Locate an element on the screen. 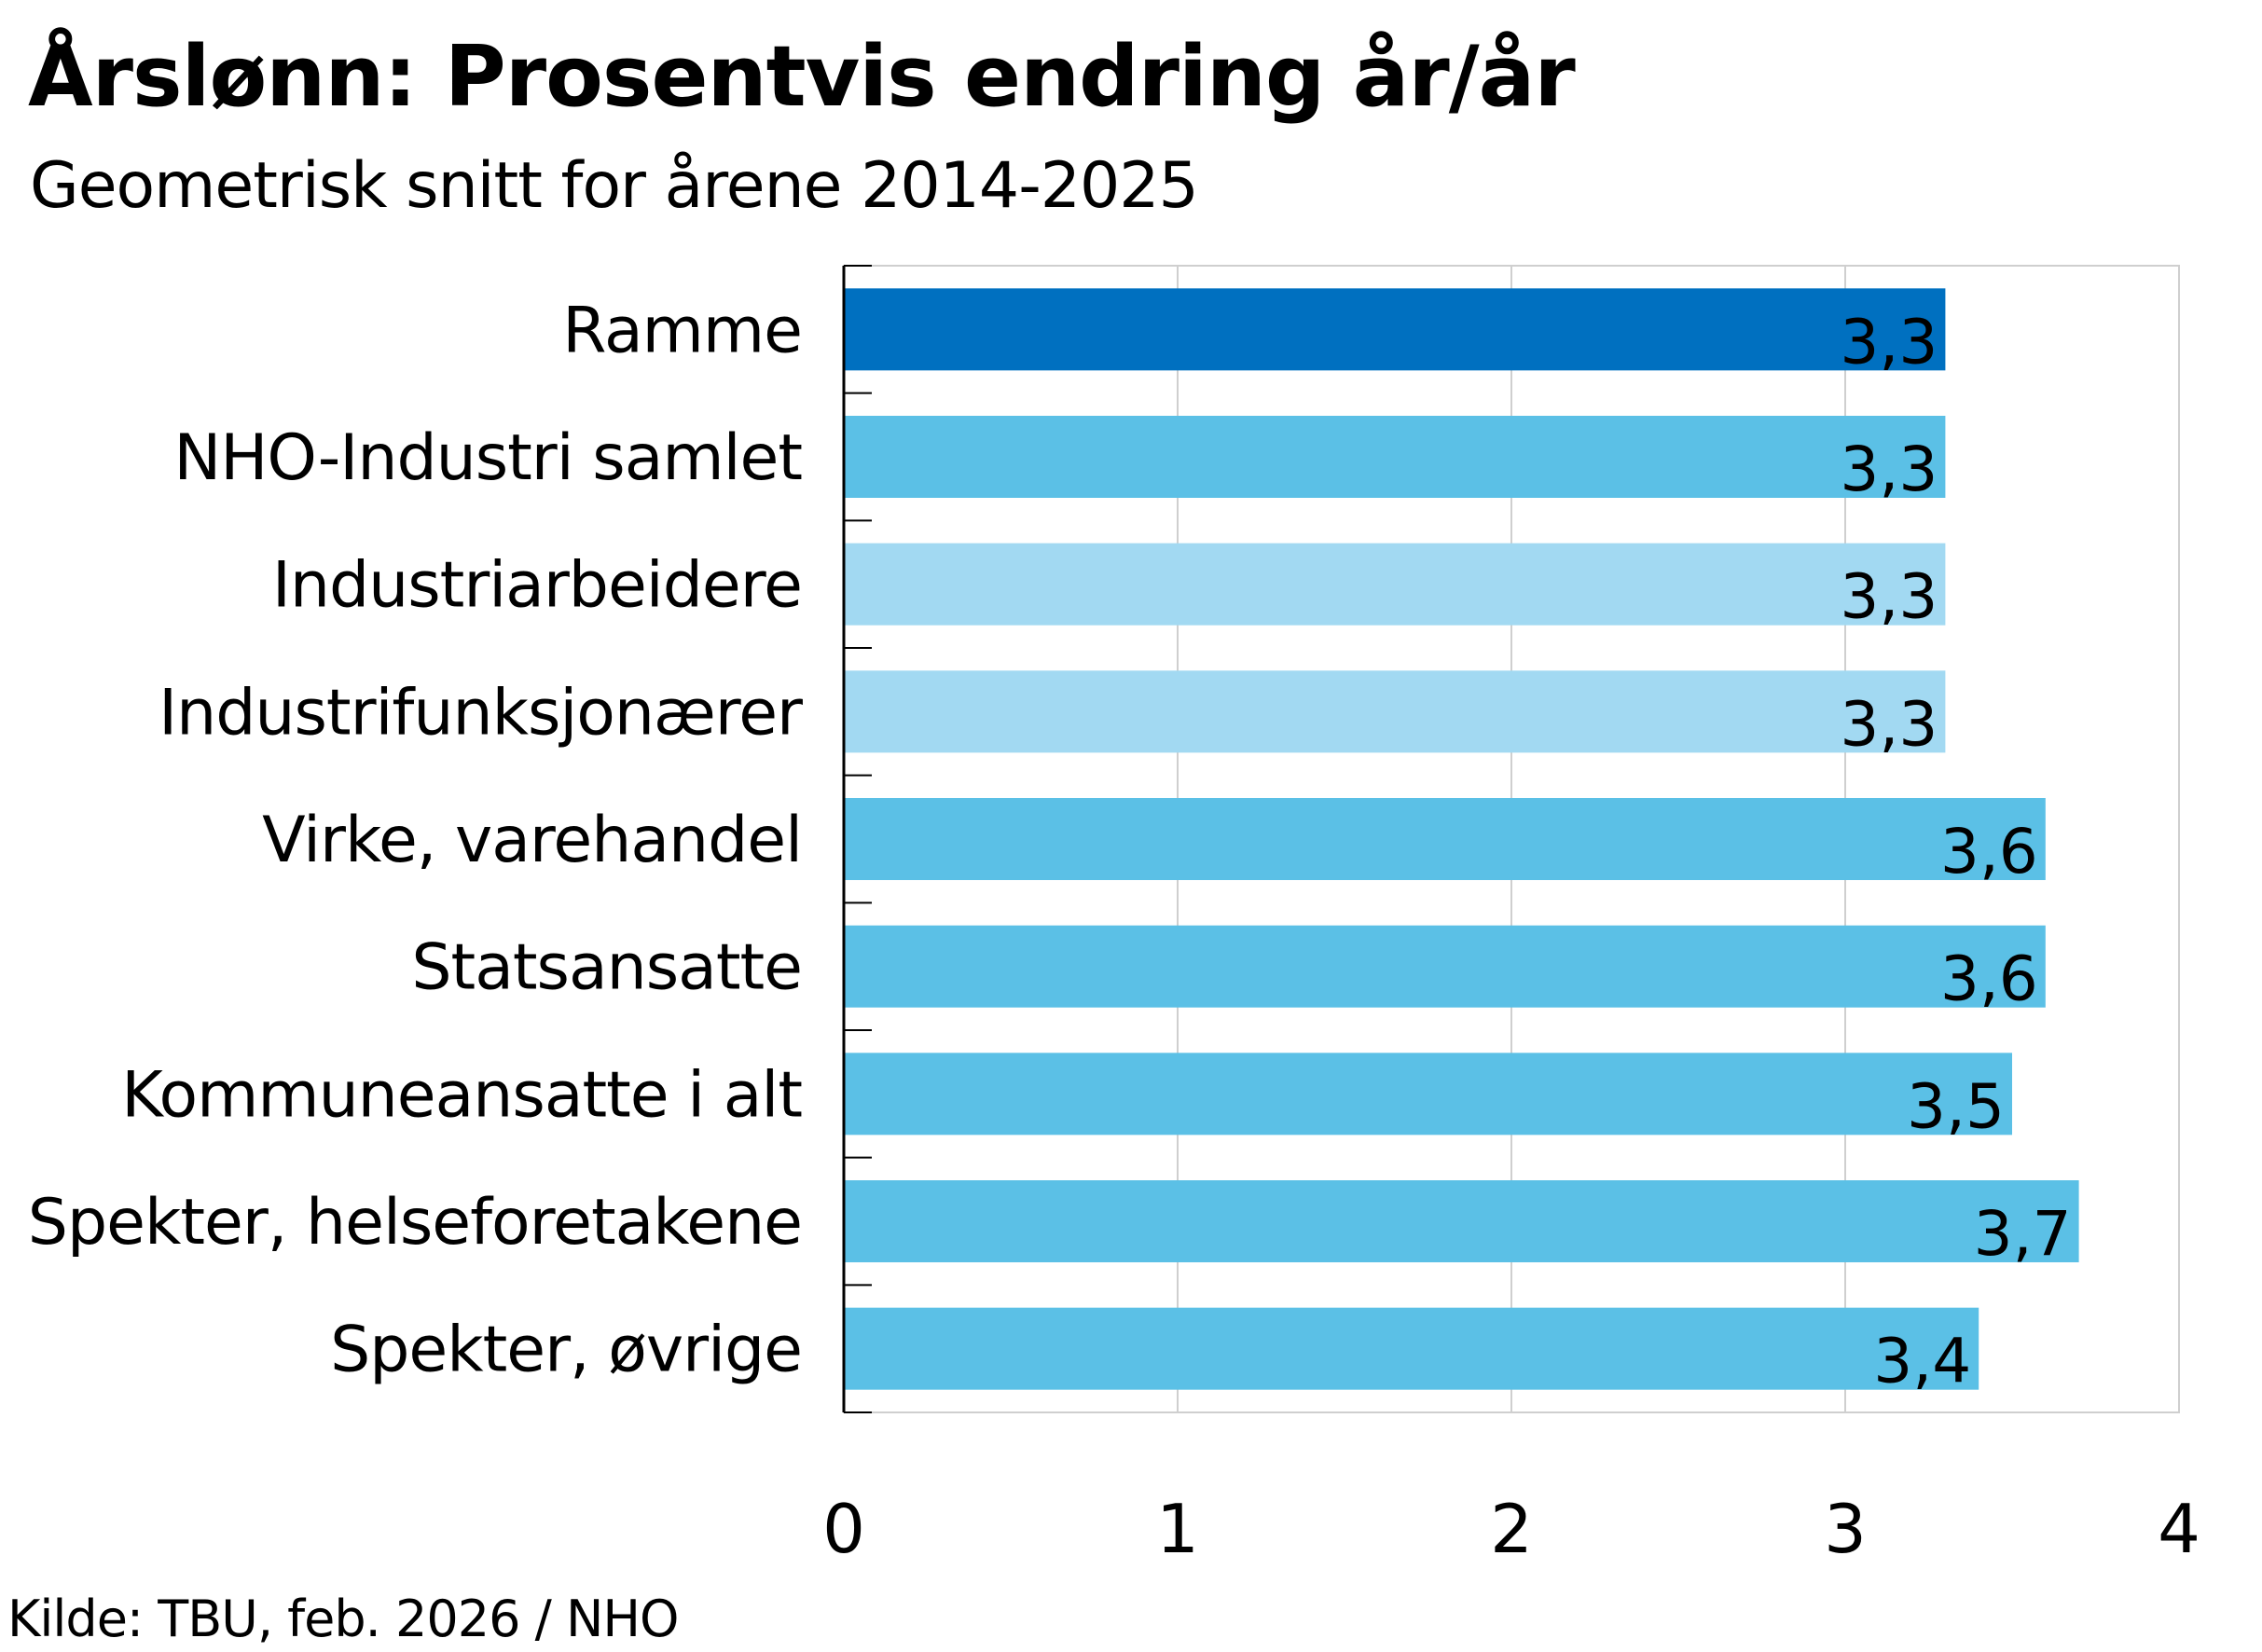 This screenshot has height=1652, width=2262. category-label: Virke, varehandel is located at coordinates (532, 841).